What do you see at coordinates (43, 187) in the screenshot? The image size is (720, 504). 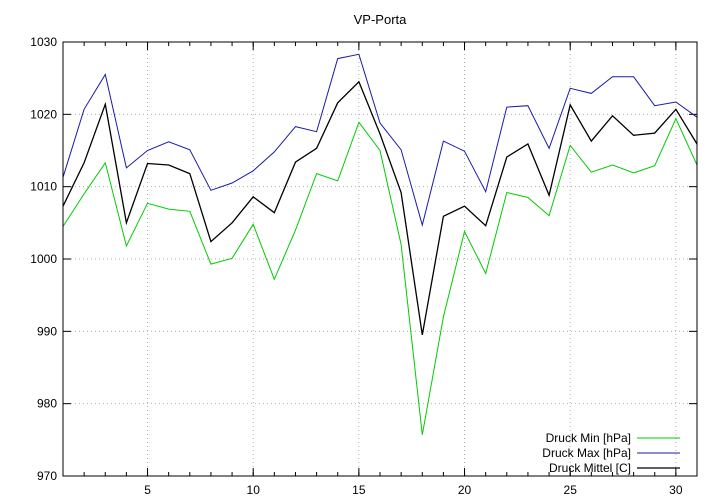 I see `y-tick-label: 1010` at bounding box center [43, 187].